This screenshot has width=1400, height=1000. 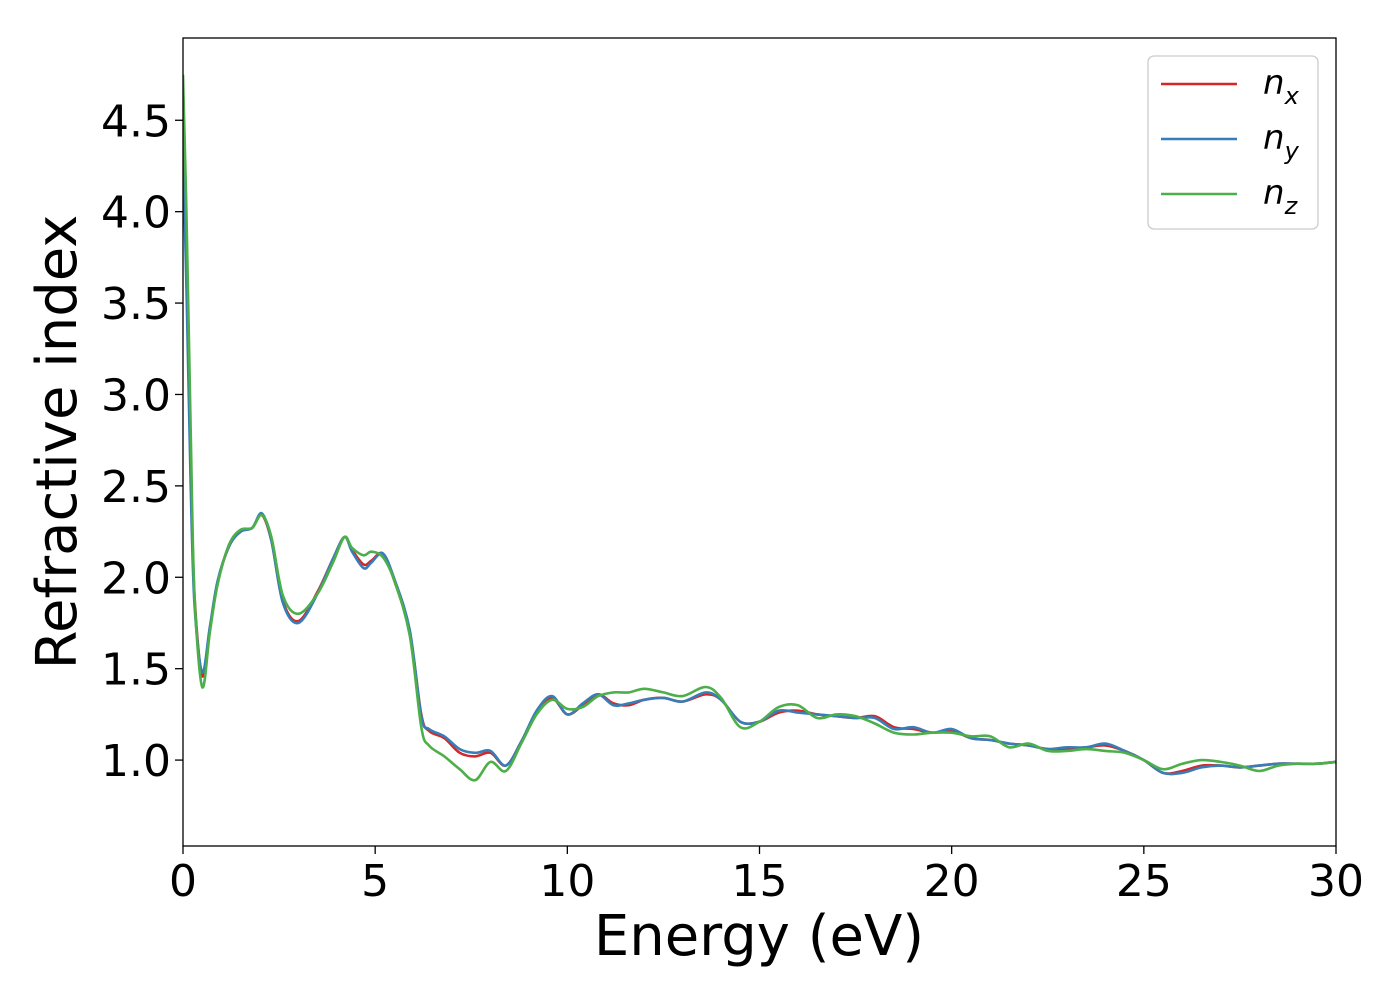 I want to click on y-tick-label: 2.5, so click(x=136, y=487).